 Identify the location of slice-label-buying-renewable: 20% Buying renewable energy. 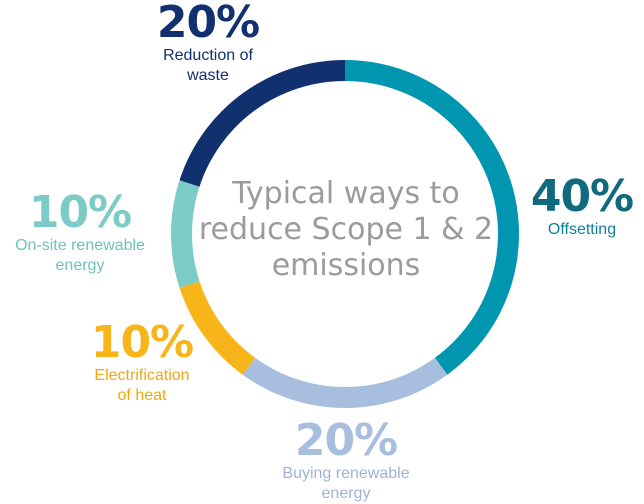
(346, 461).